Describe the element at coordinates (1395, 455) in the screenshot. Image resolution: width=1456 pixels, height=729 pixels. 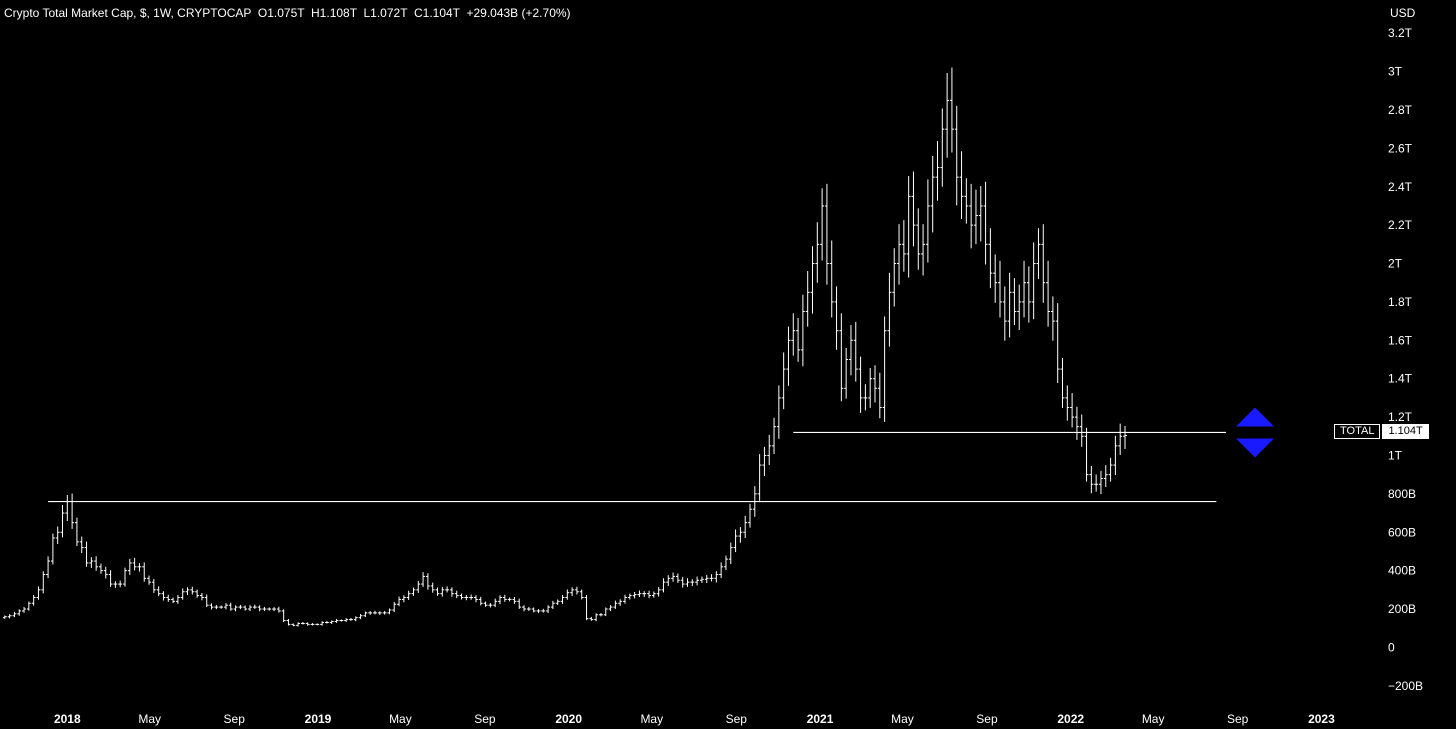
I see `y-tick-label: 1T` at that location.